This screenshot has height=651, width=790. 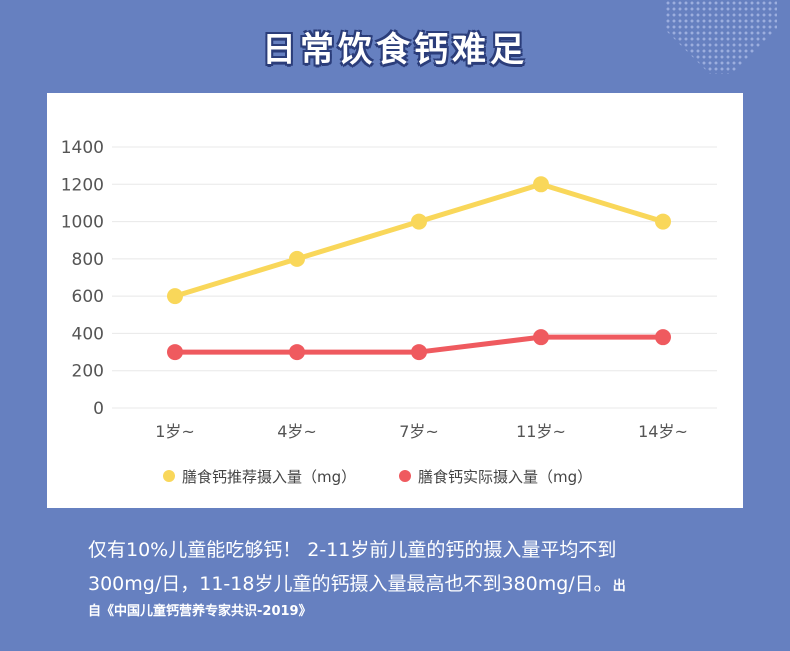 What do you see at coordinates (663, 431) in the screenshot?
I see `x-tick-label: 14岁~` at bounding box center [663, 431].